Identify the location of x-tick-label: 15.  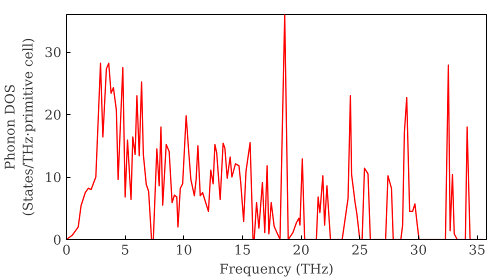
(242, 251).